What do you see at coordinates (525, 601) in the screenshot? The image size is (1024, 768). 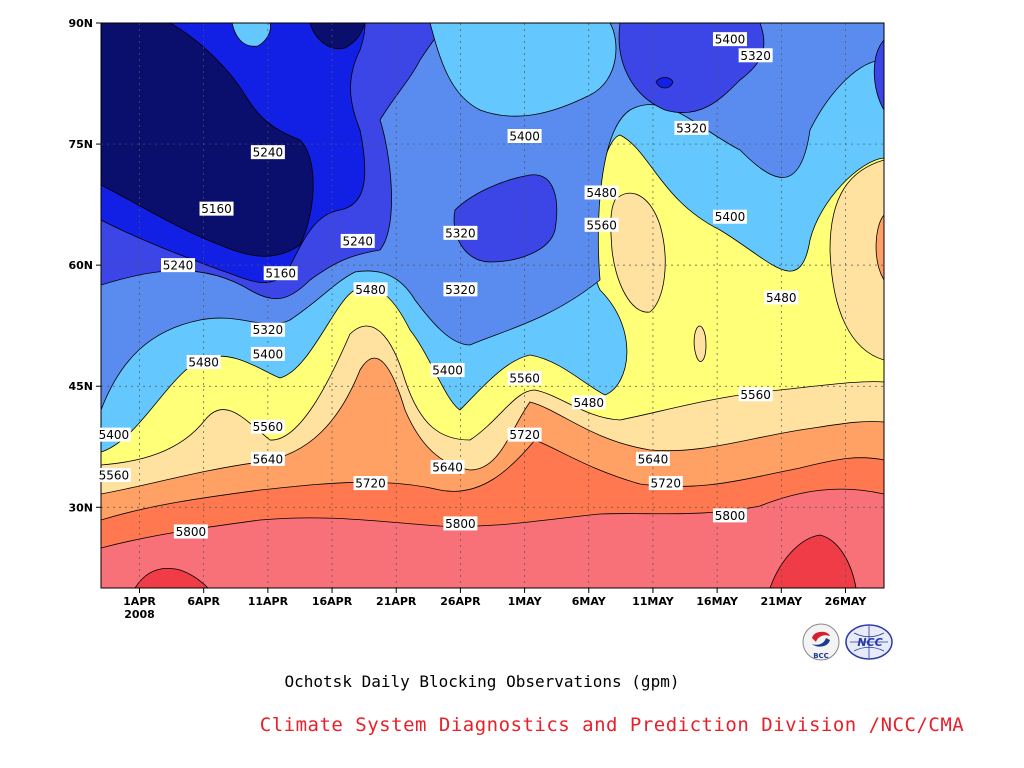 I see `x-tick-label: 1MAY` at bounding box center [525, 601].